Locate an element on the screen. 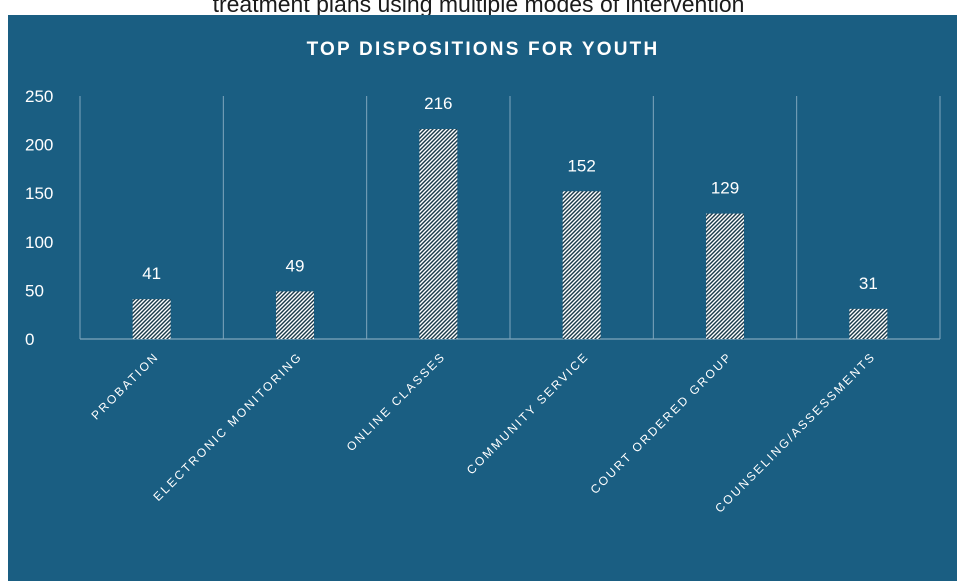  y-tick-label: 0 is located at coordinates (29, 339).